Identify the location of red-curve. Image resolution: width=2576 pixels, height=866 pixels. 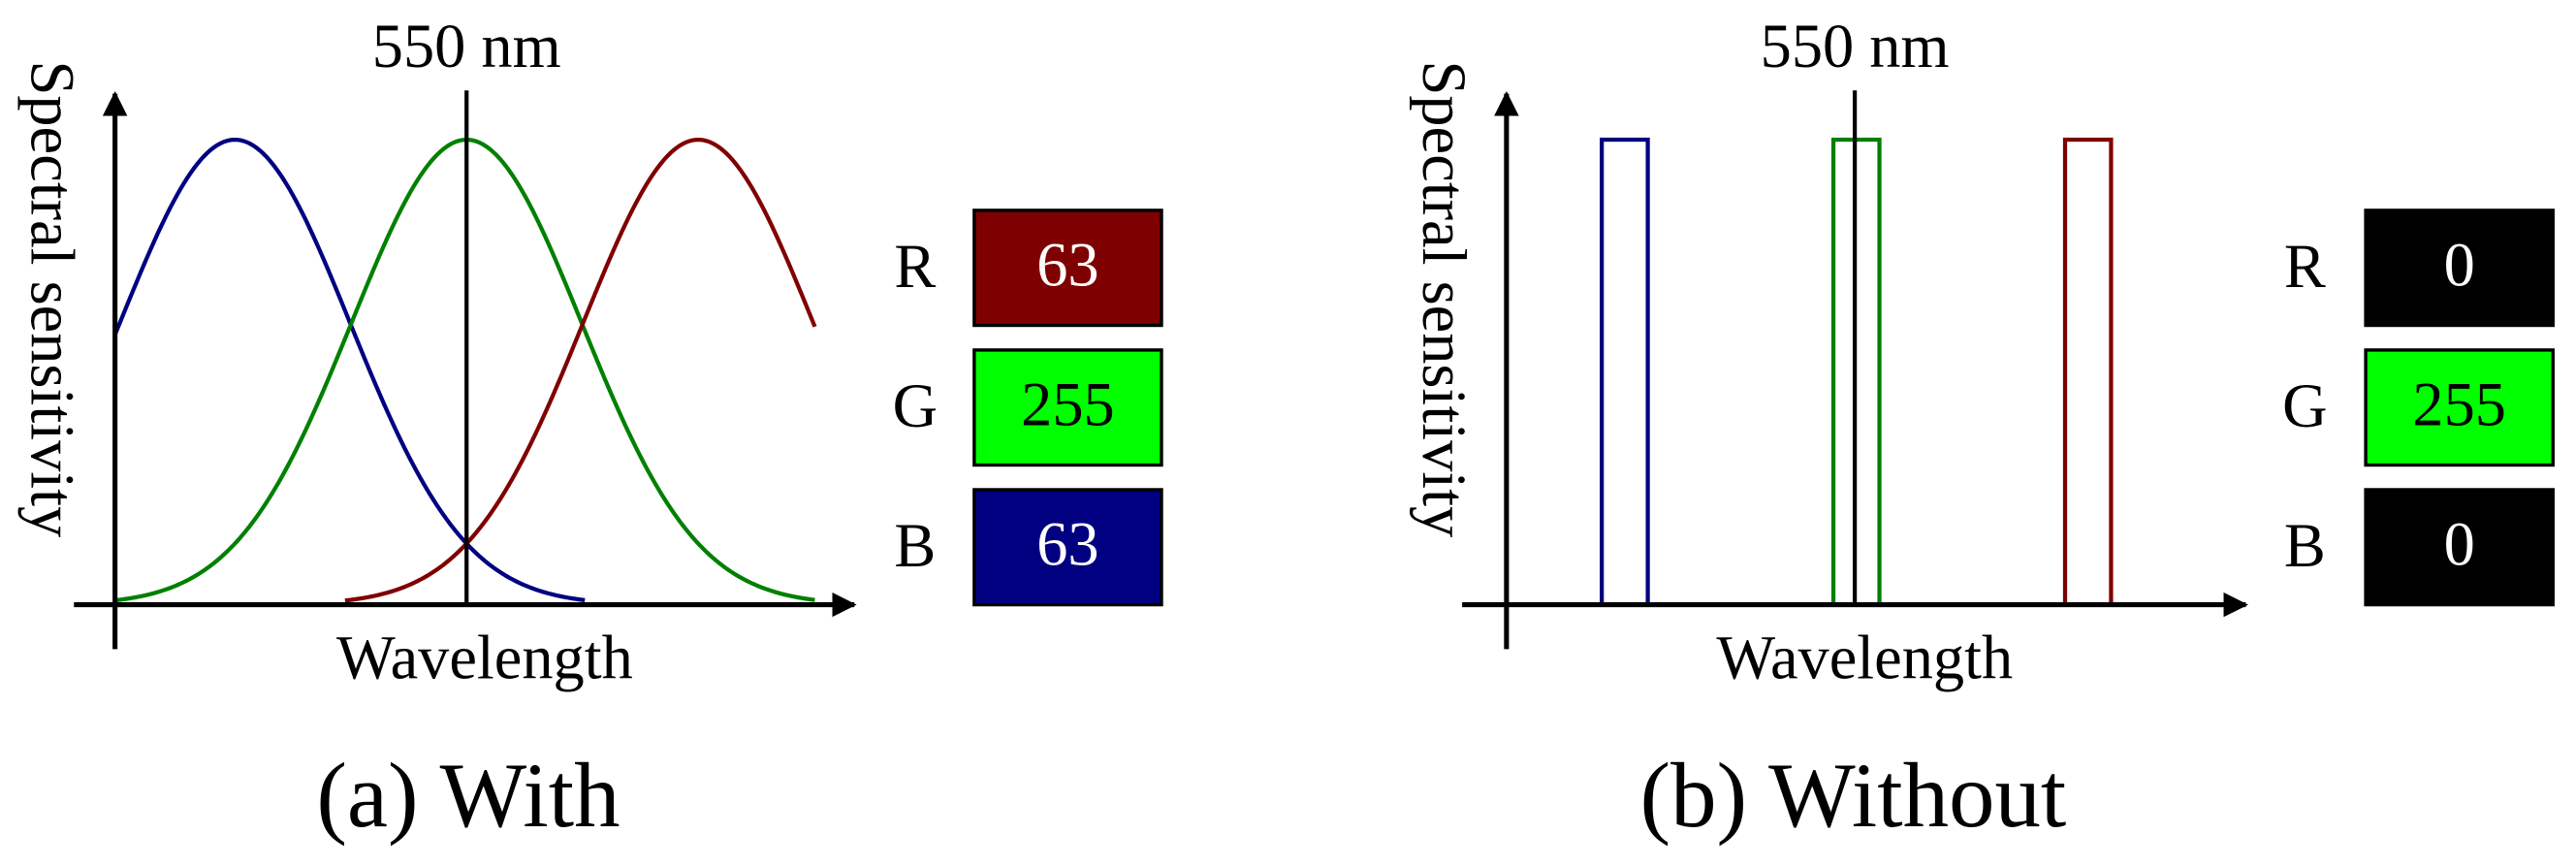
(581, 370).